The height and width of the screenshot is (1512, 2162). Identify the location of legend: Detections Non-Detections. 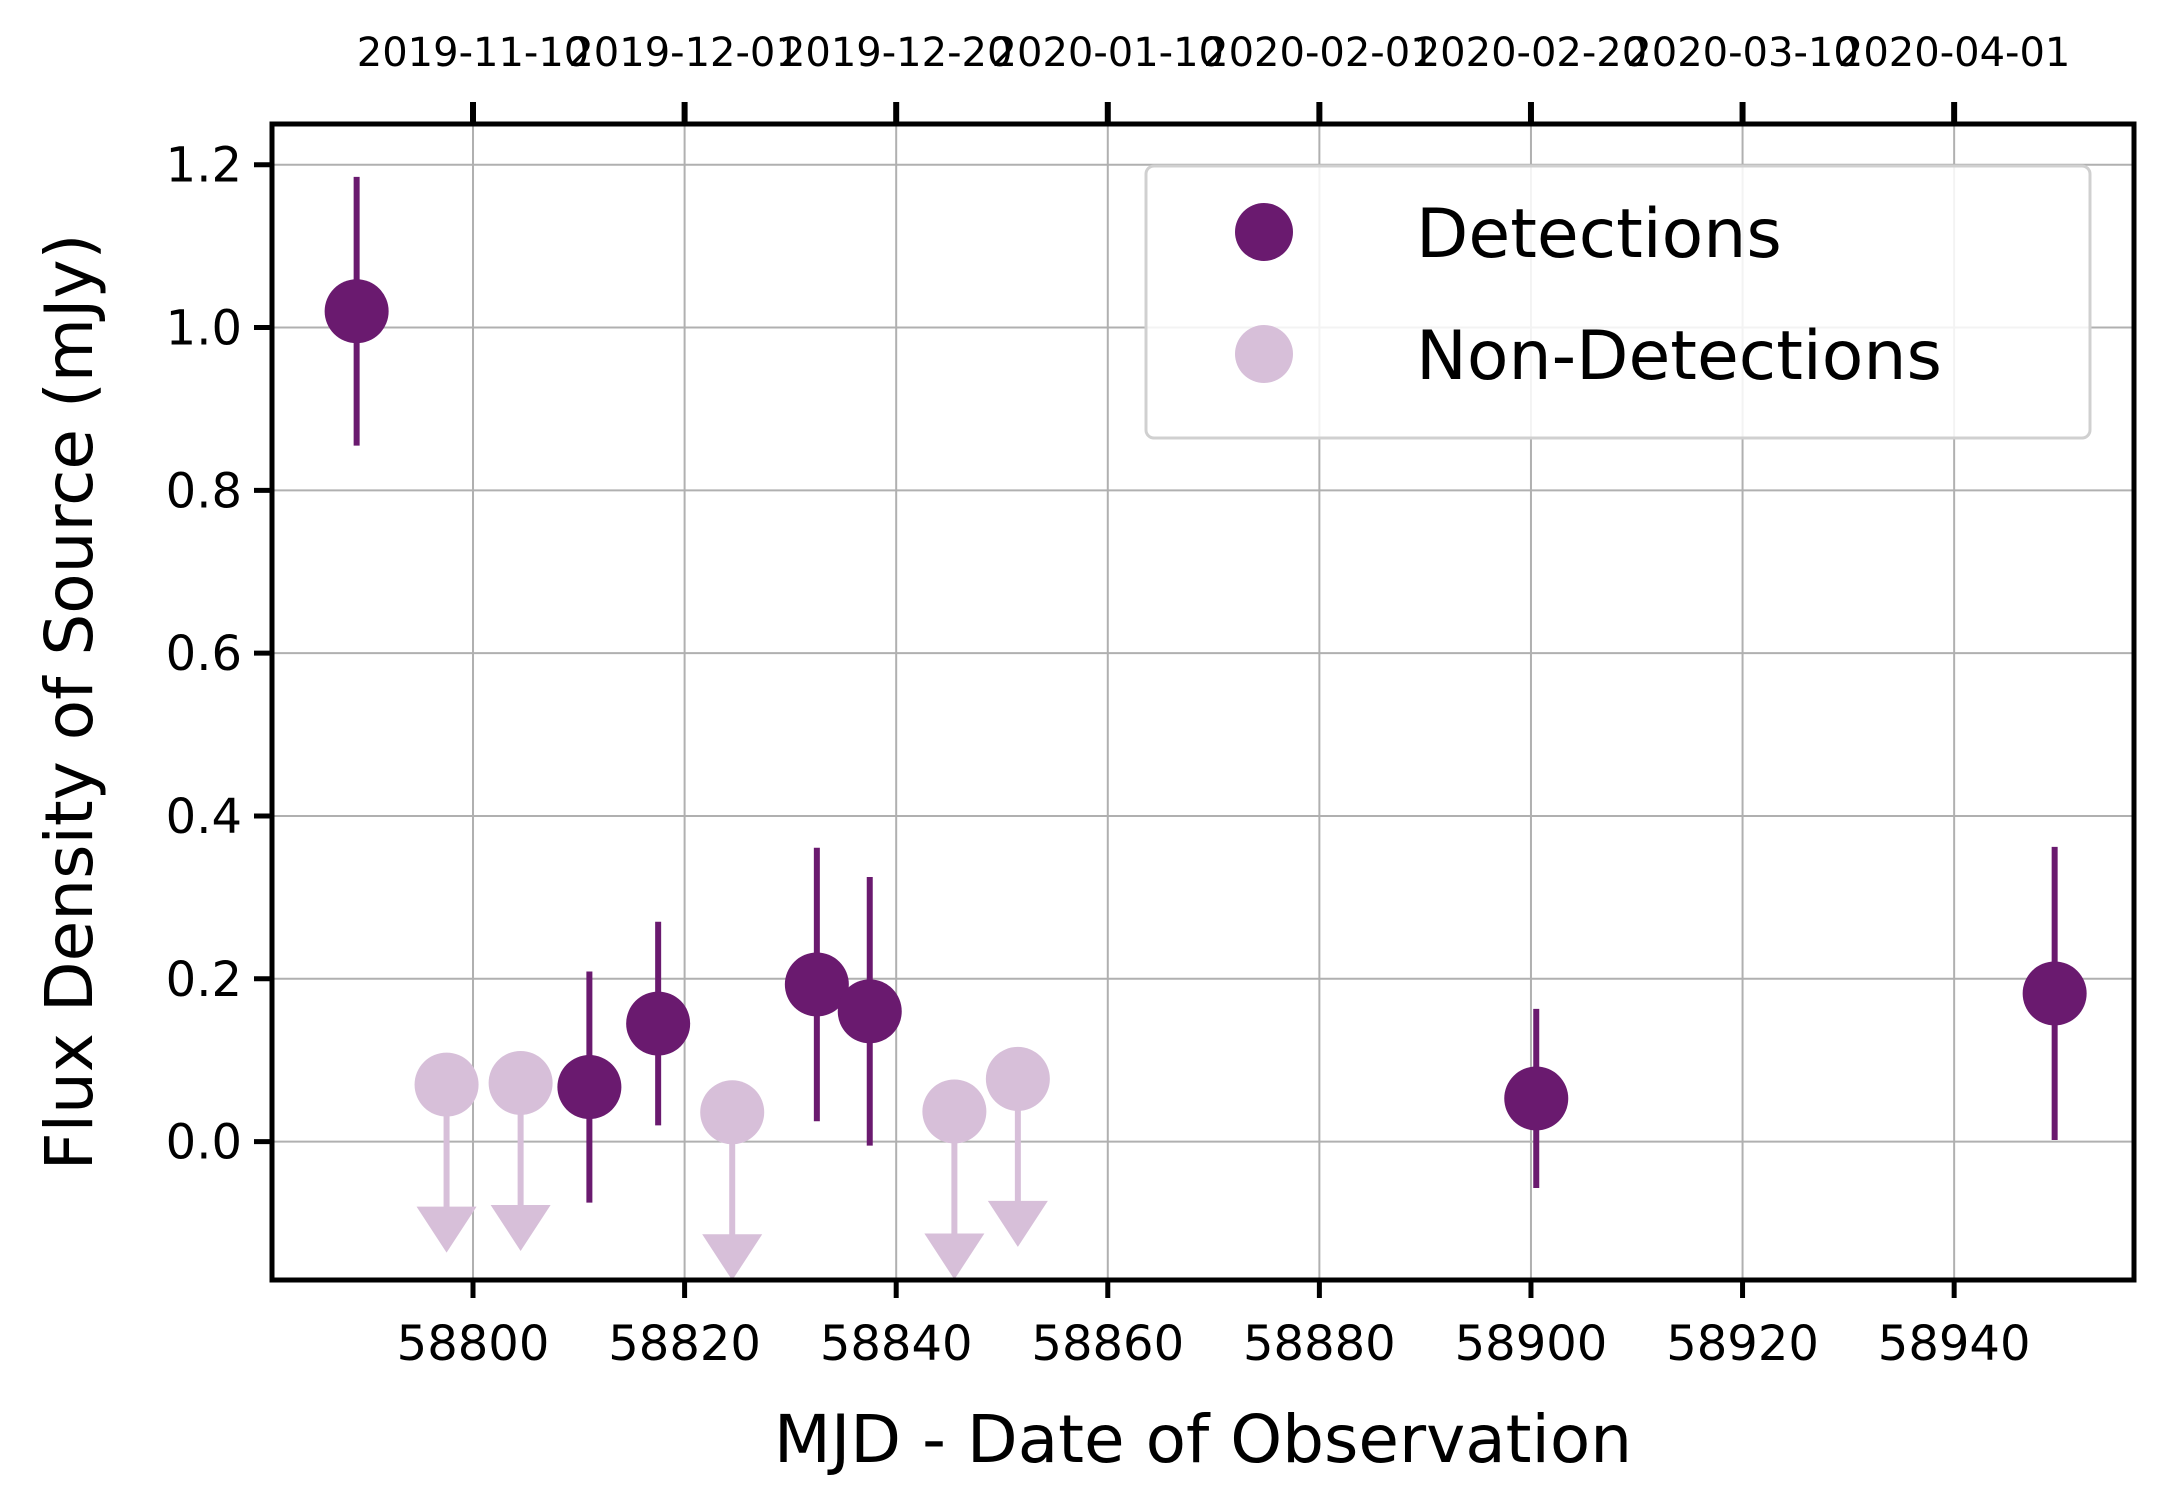
(1618, 302).